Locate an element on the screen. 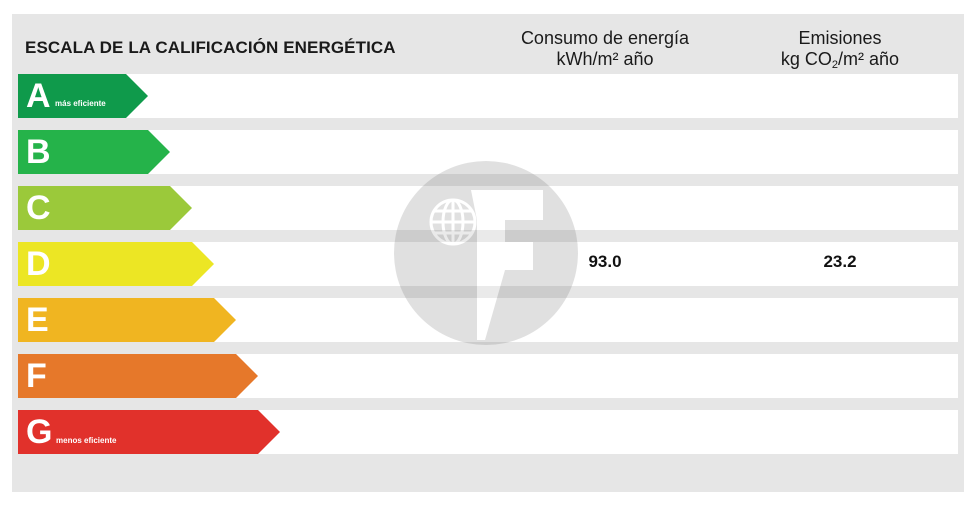  energy-column-header: Consumo de energía kWh/m² año is located at coordinates (605, 49).